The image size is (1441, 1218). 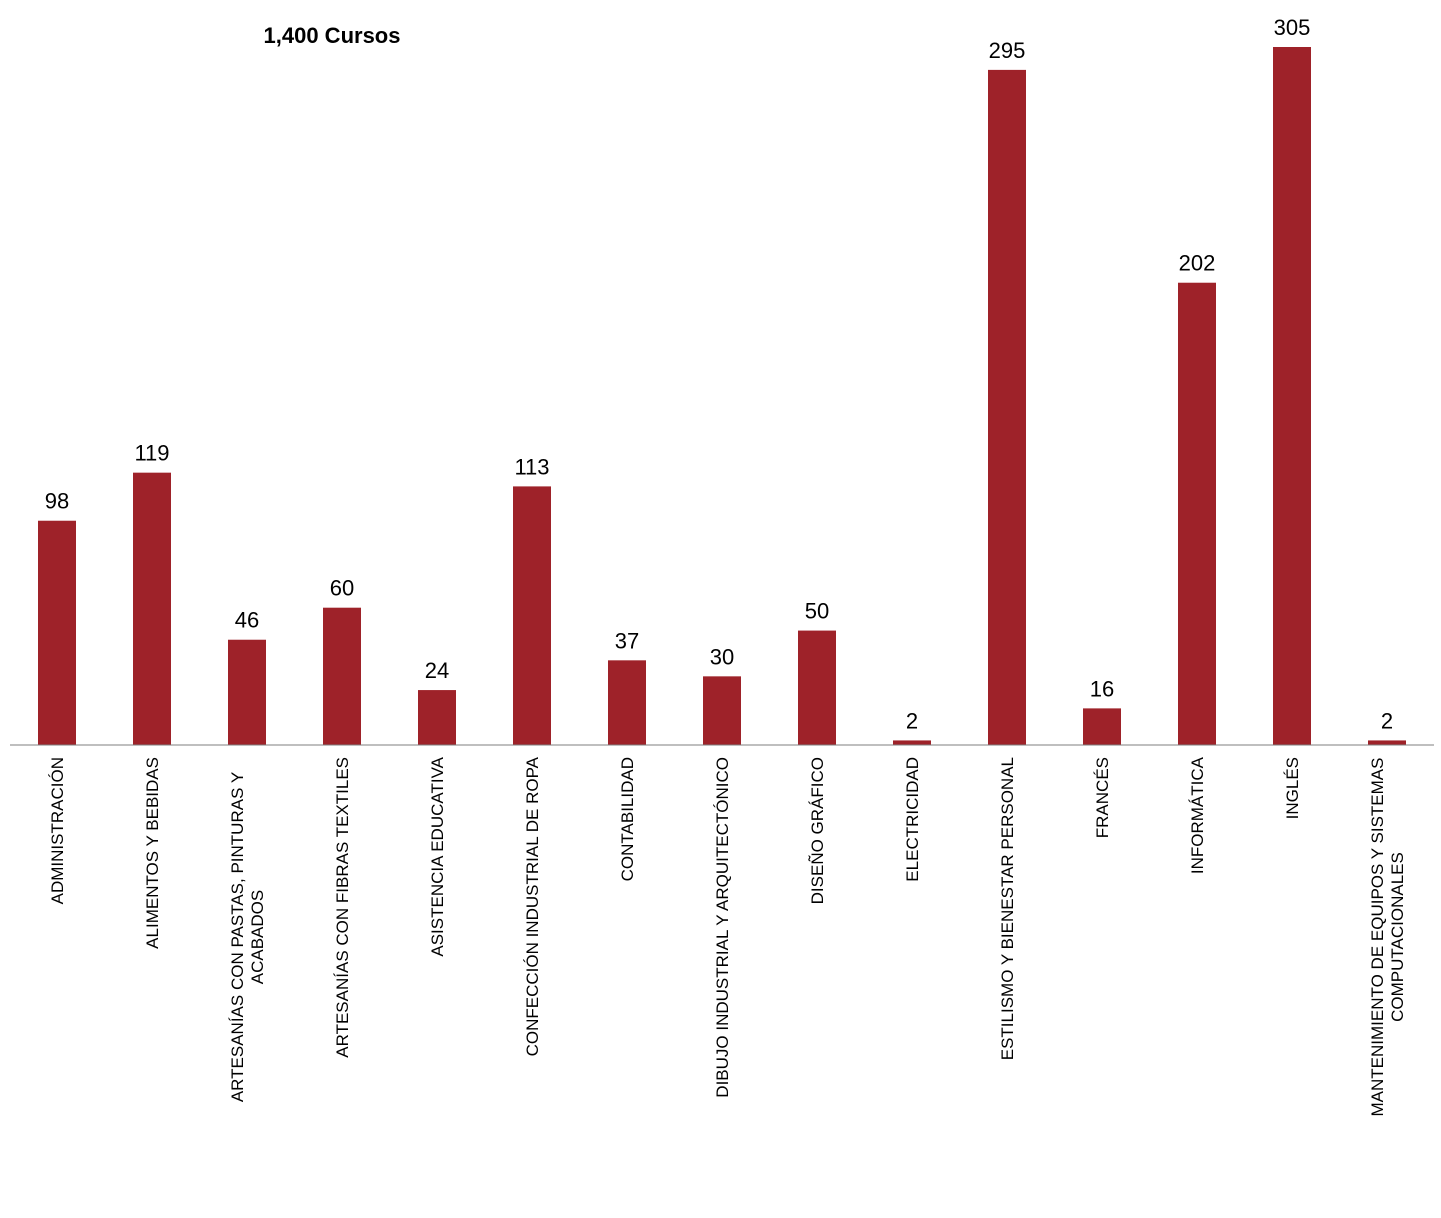 What do you see at coordinates (817, 611) in the screenshot?
I see `value-label: 50` at bounding box center [817, 611].